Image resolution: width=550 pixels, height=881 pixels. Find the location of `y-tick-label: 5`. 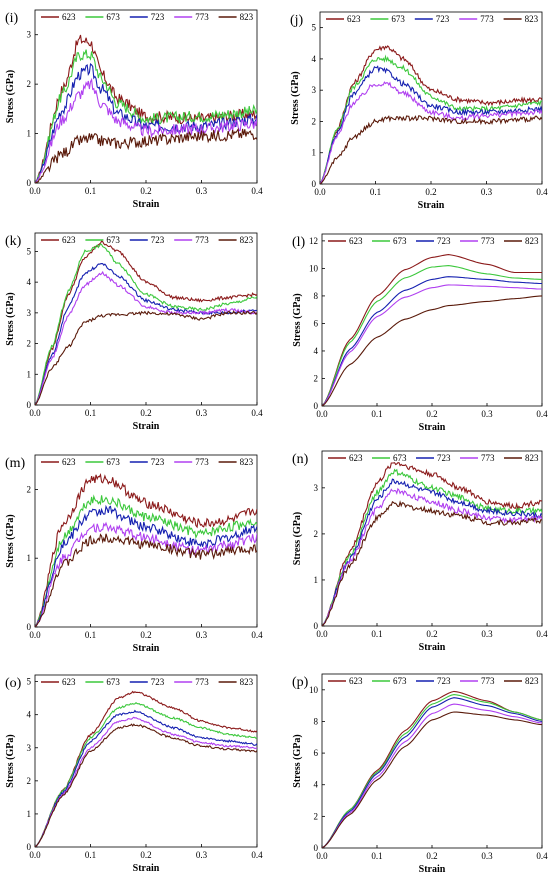

y-tick-label: 5 is located at coordinates (29, 251).